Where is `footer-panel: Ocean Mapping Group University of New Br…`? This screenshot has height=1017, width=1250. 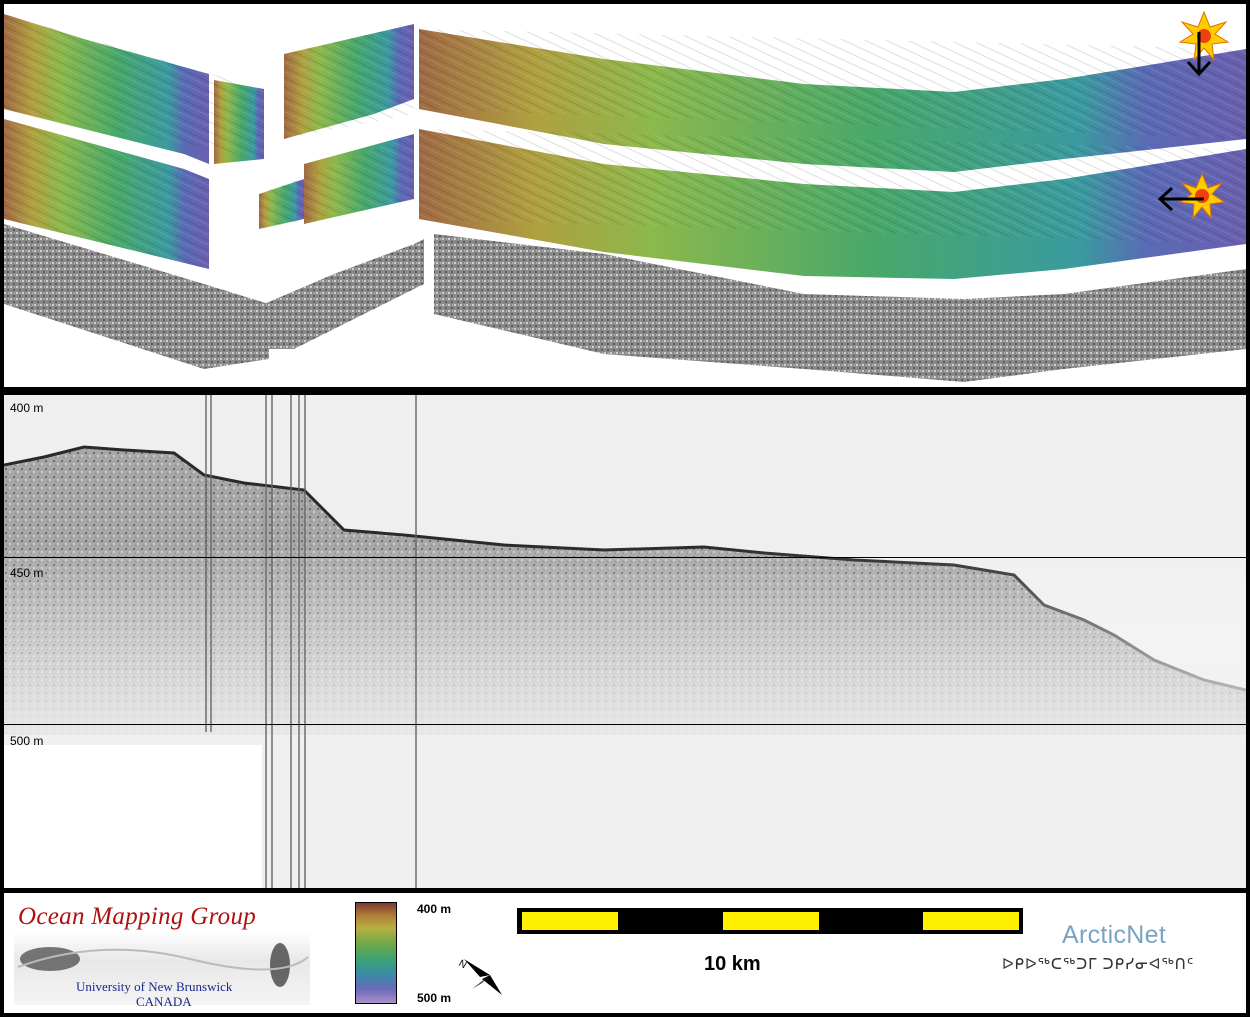
footer-panel: Ocean Mapping Group University of New Br… is located at coordinates (625, 953).